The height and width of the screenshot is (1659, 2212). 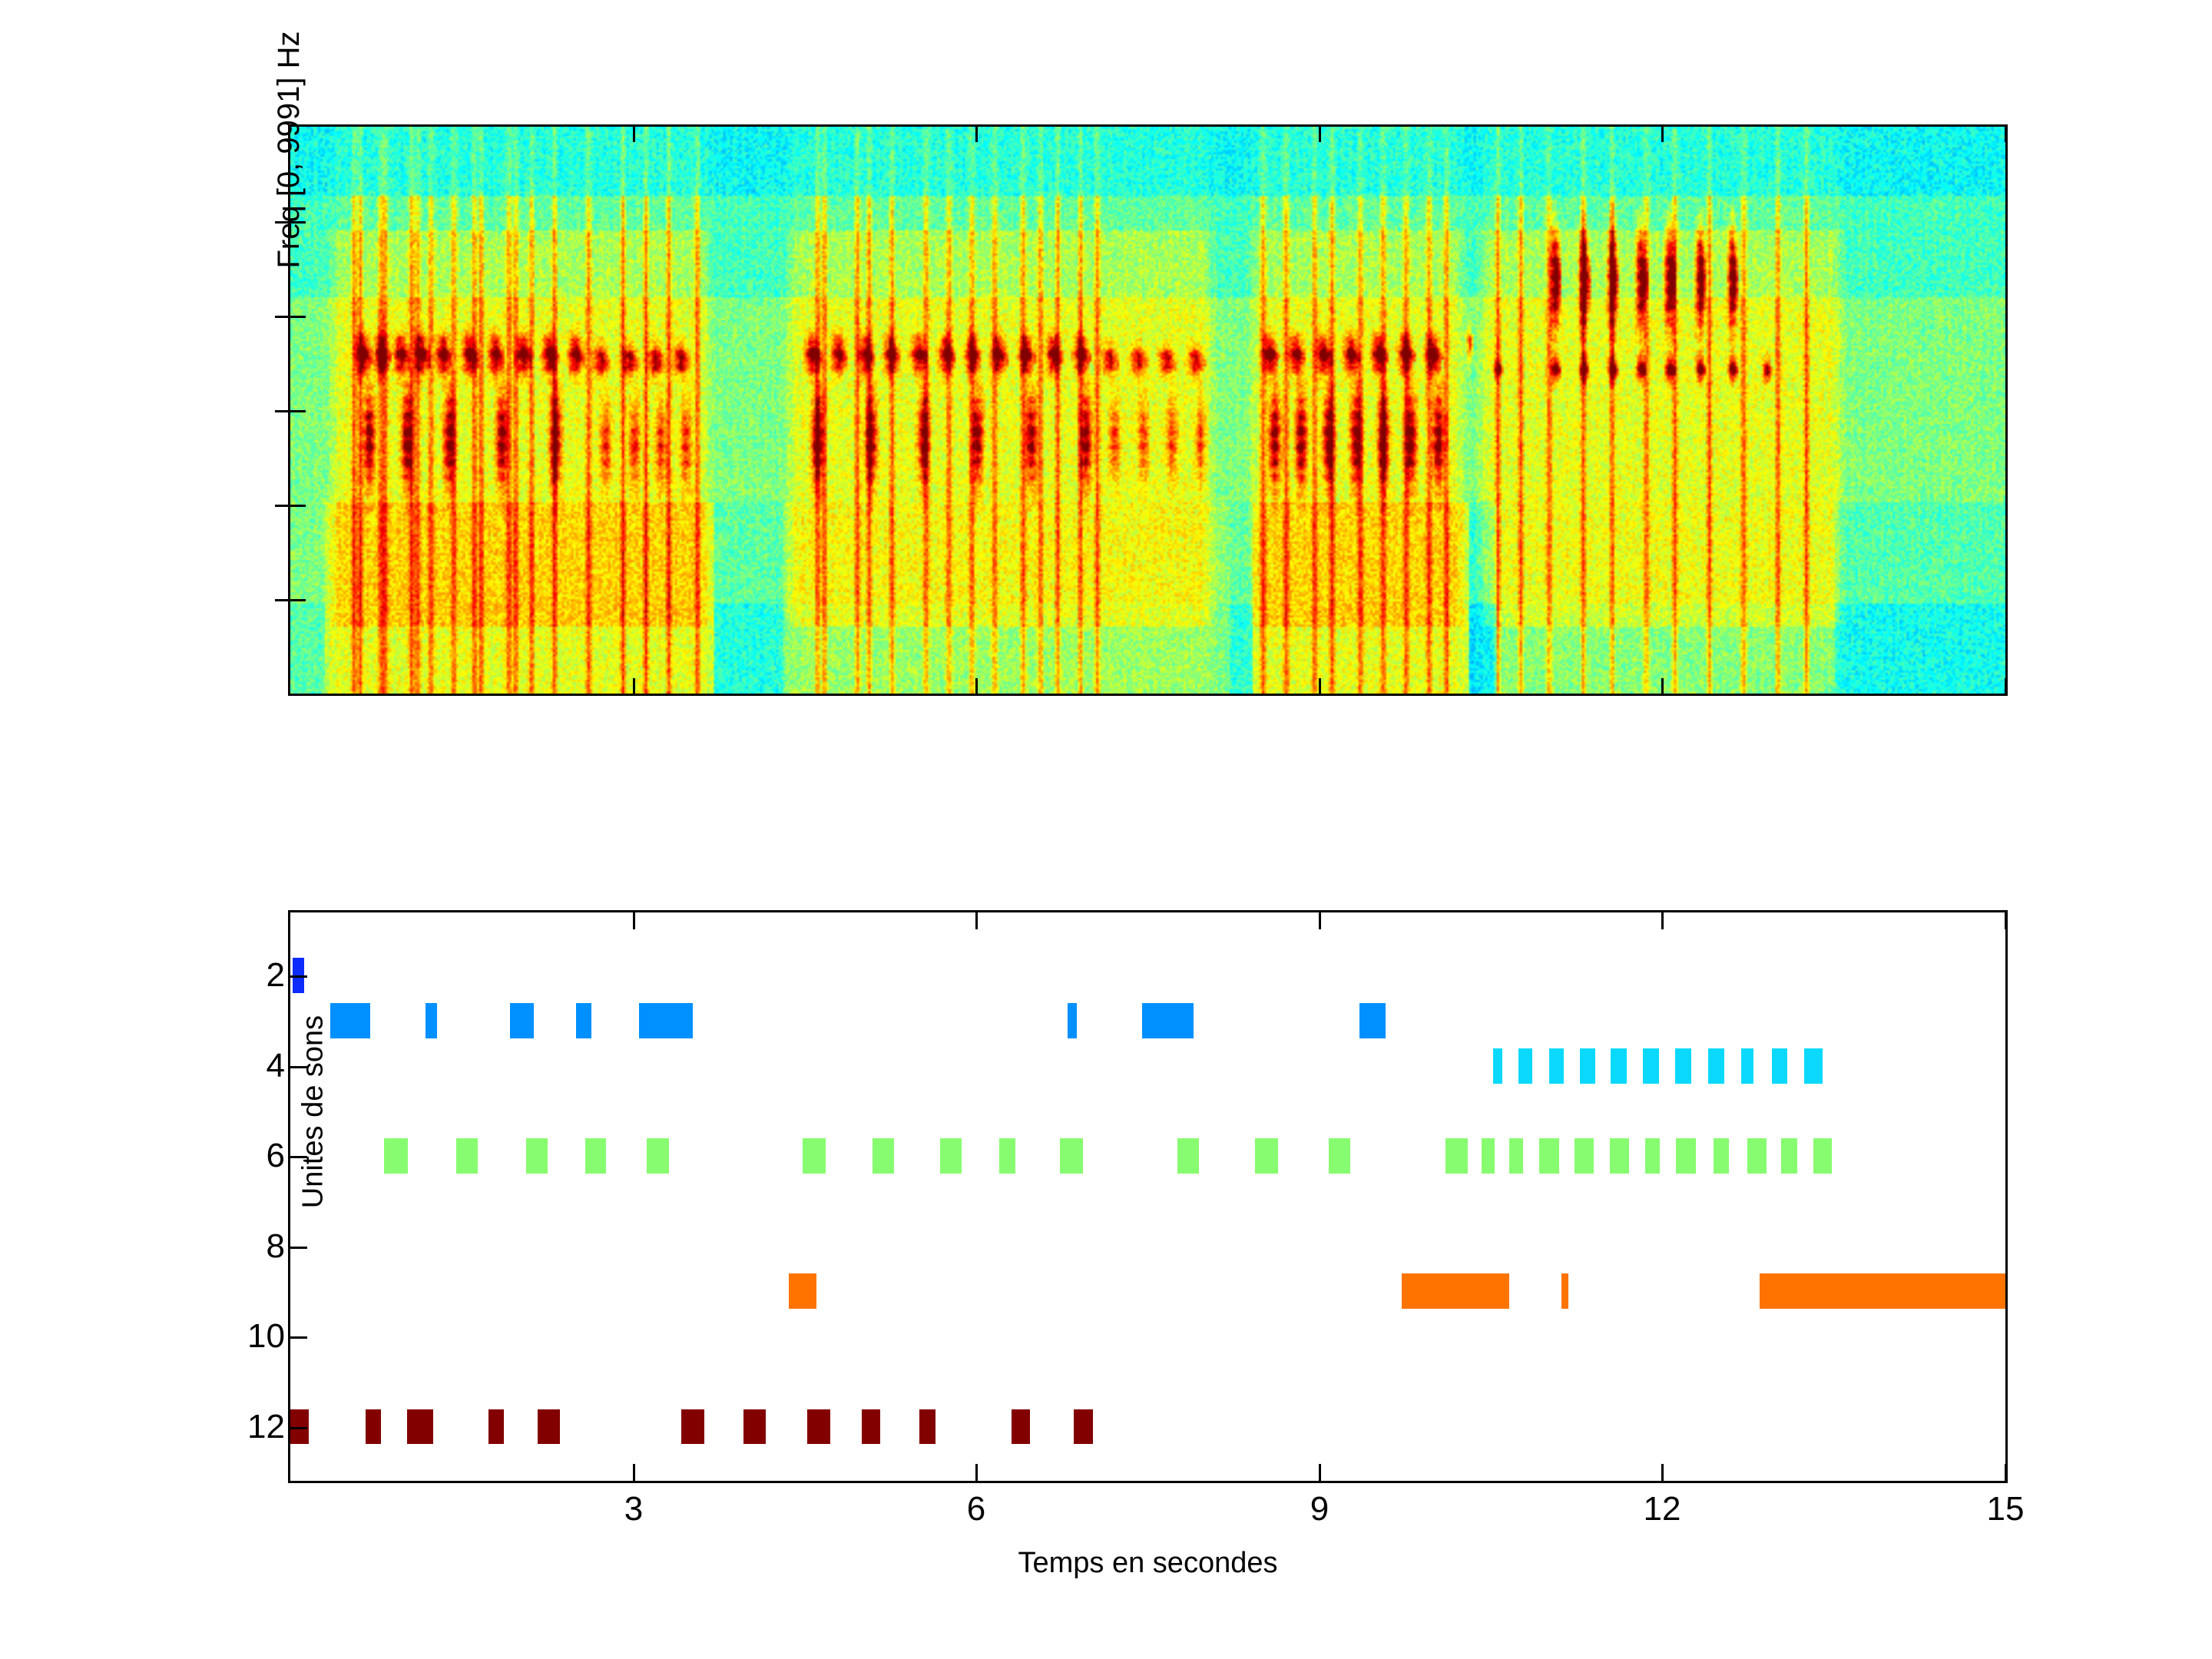 I want to click on units-x-tick-label: 15, so click(x=2006, y=1509).